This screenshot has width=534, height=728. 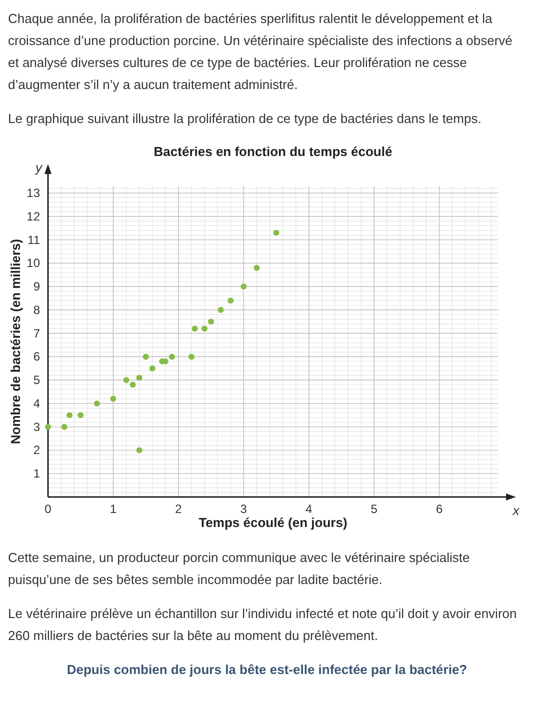 I want to click on text: x, so click(x=516, y=510).